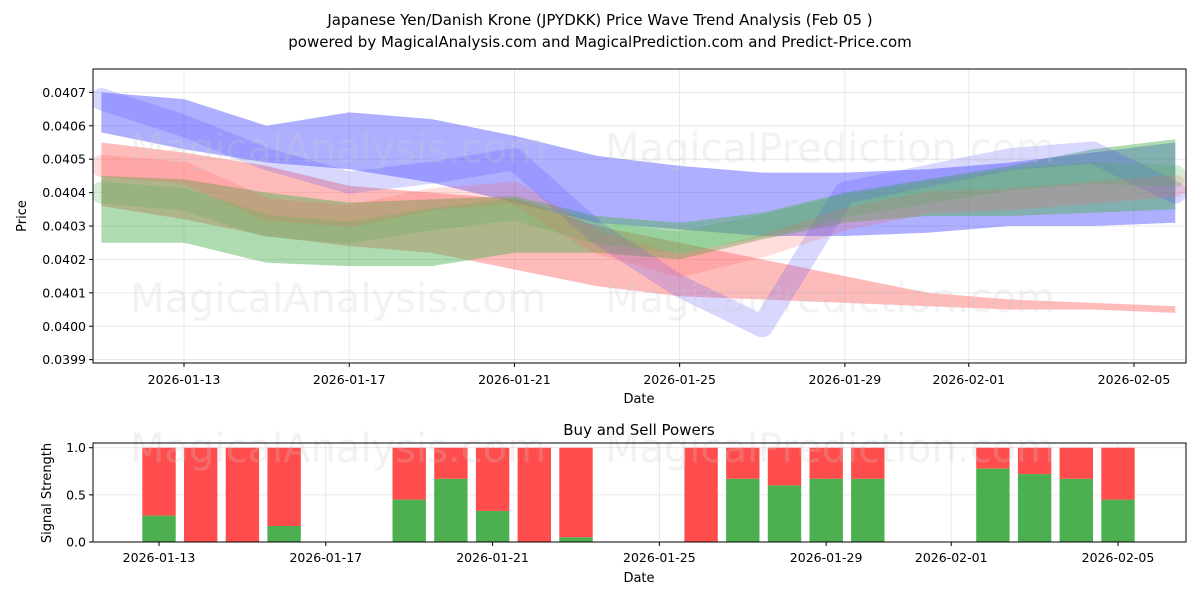 The image size is (1200, 600). Describe the element at coordinates (826, 557) in the screenshot. I see `signal-x-tick-label: 2026-01-29` at that location.